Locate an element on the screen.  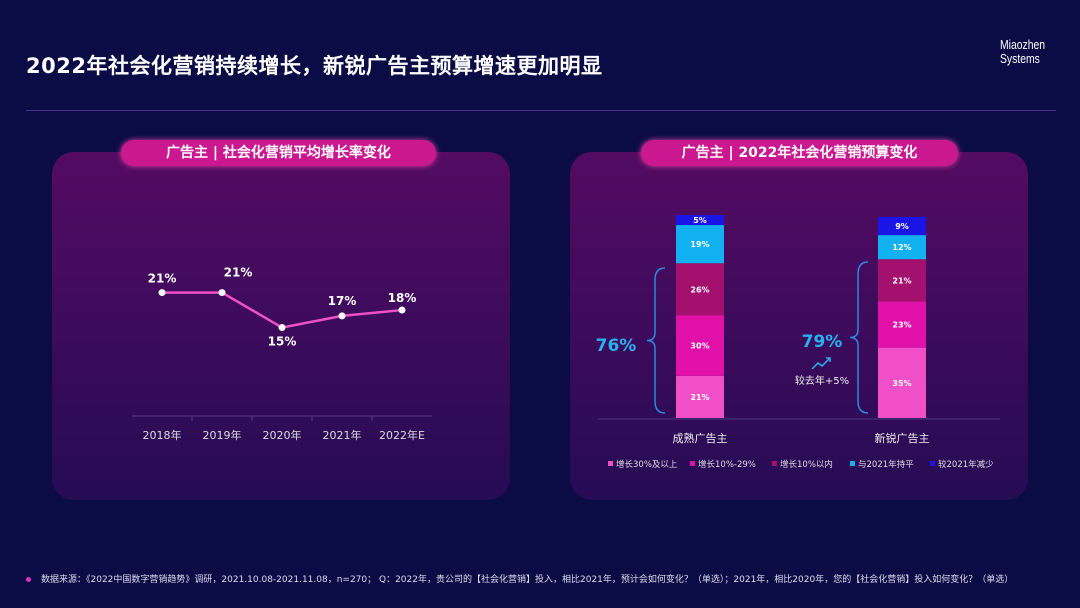
logo-line1: Miaozhen is located at coordinates (1023, 44).